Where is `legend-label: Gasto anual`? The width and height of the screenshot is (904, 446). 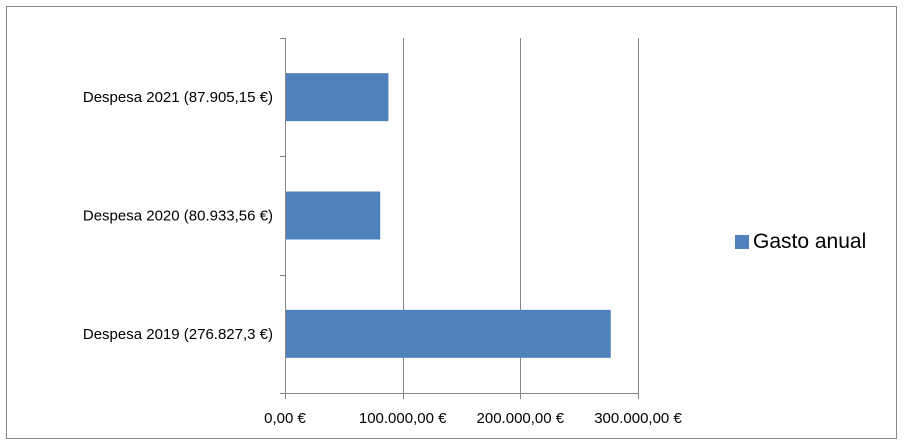 legend-label: Gasto anual is located at coordinates (809, 241).